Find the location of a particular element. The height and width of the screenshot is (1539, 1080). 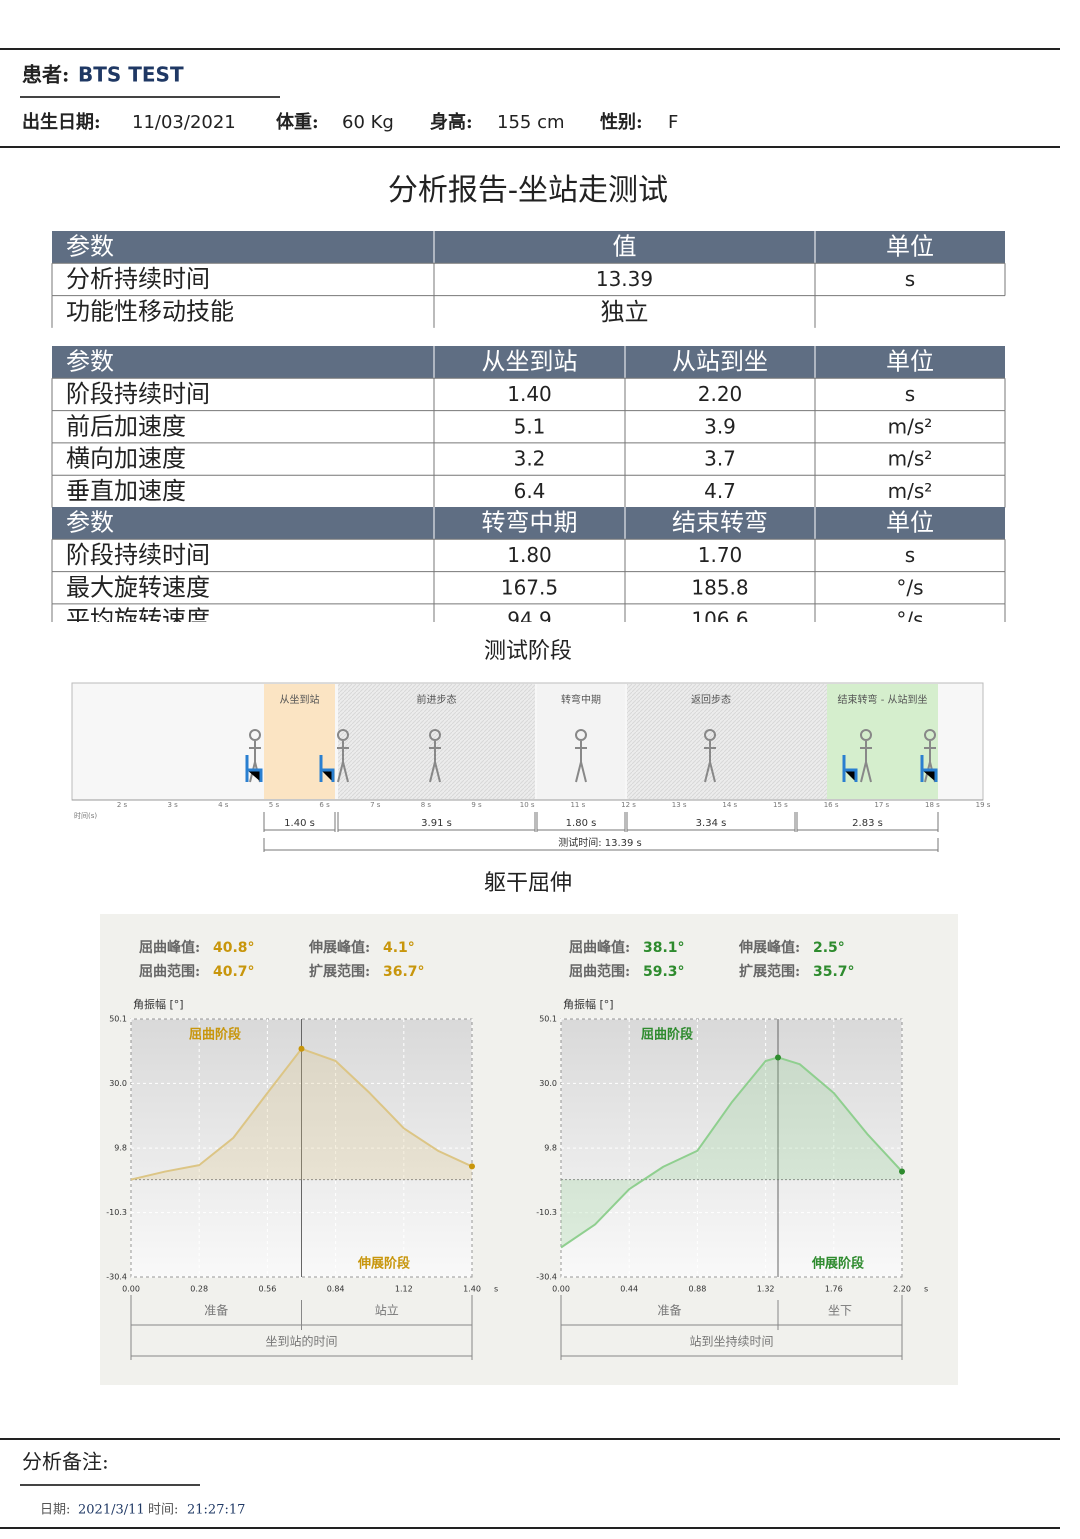

table-cell: 106.6 is located at coordinates (719, 620).